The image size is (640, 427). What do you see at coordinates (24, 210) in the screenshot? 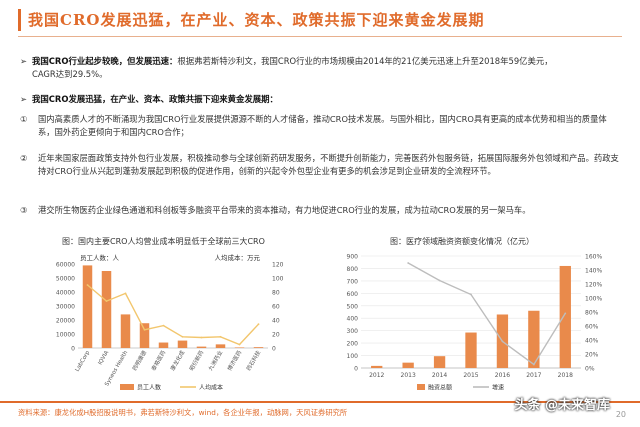
I see `point-number: ③` at bounding box center [24, 210].